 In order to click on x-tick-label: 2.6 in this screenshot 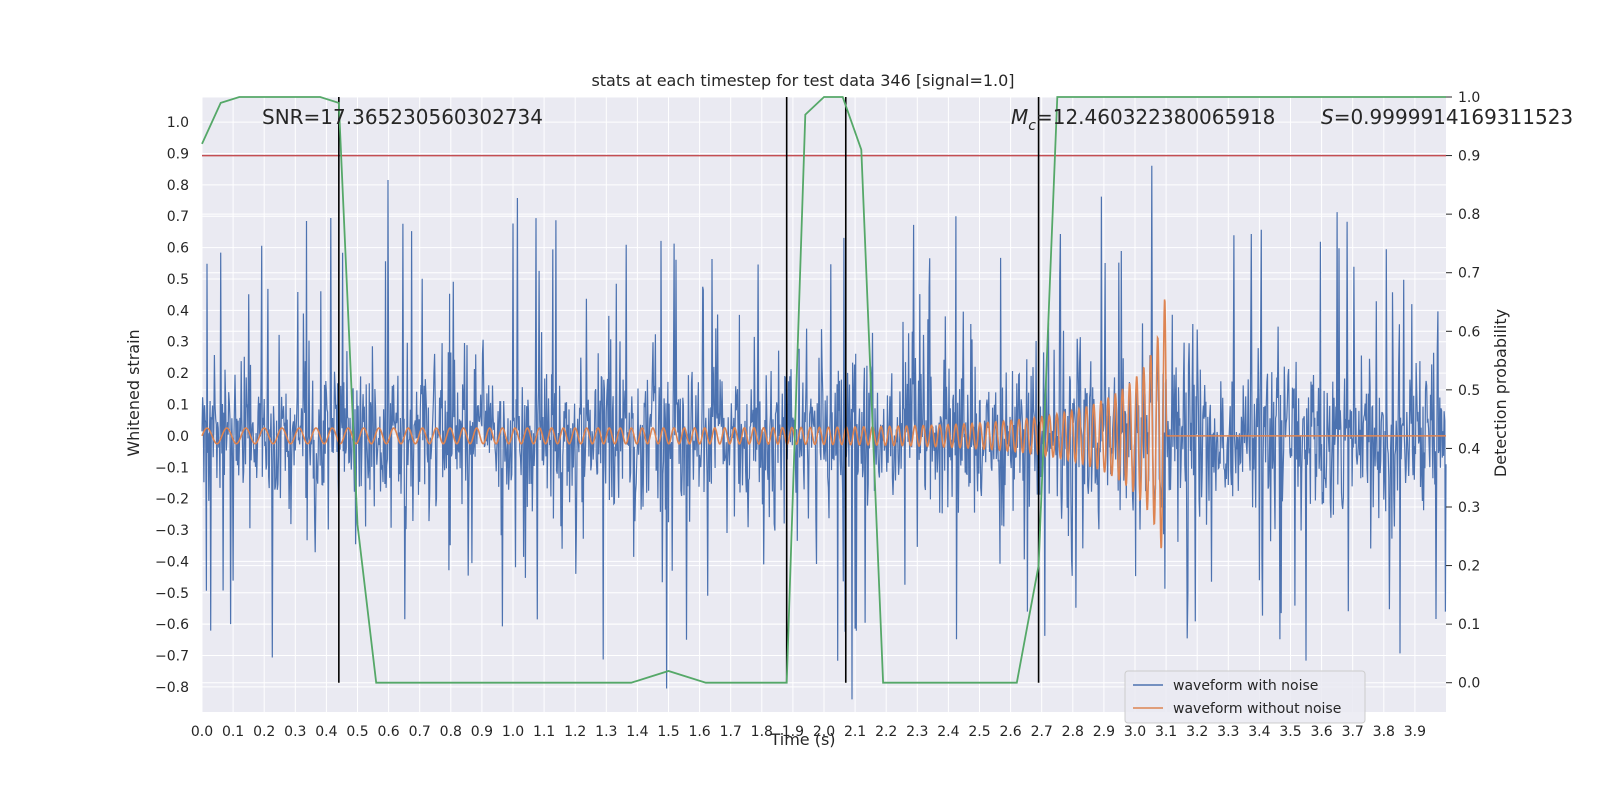, I will do `click(1010, 732)`.